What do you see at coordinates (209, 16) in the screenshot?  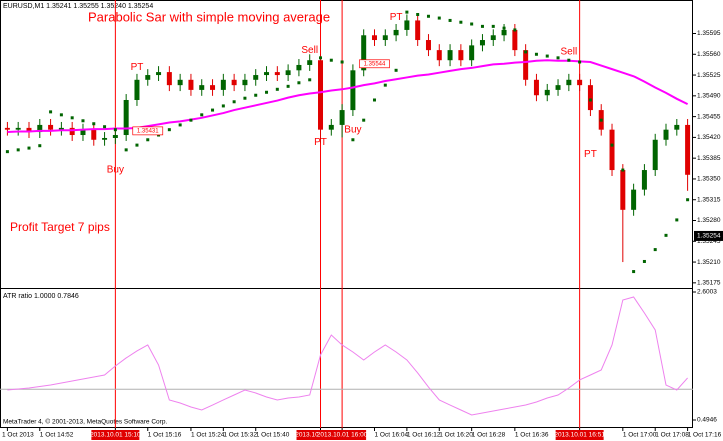 I see `chart-title: Parabolic Sar with simple moving average` at bounding box center [209, 16].